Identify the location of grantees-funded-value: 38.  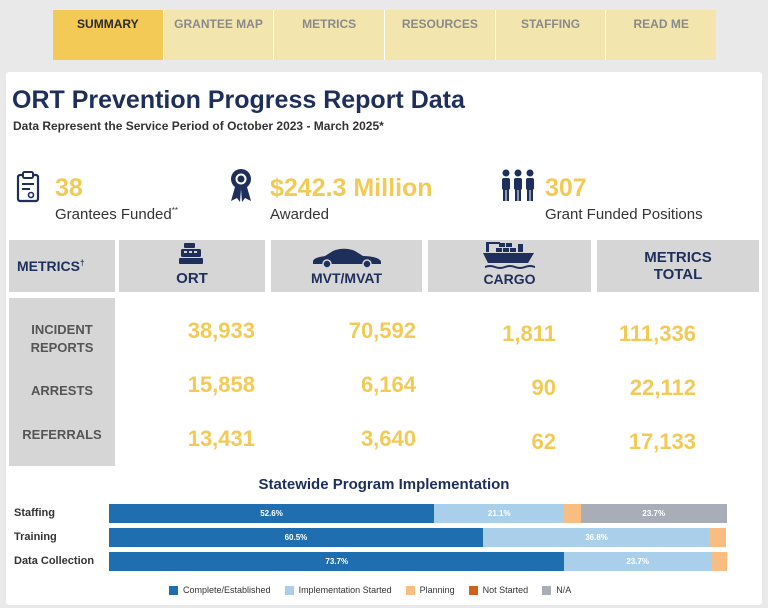
(69, 188).